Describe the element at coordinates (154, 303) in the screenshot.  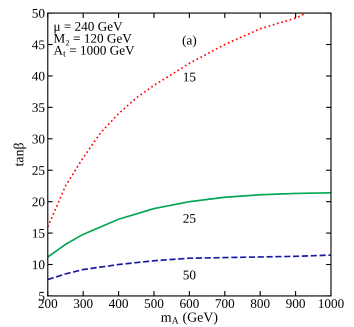
I see `x-tick-label: 500` at that location.